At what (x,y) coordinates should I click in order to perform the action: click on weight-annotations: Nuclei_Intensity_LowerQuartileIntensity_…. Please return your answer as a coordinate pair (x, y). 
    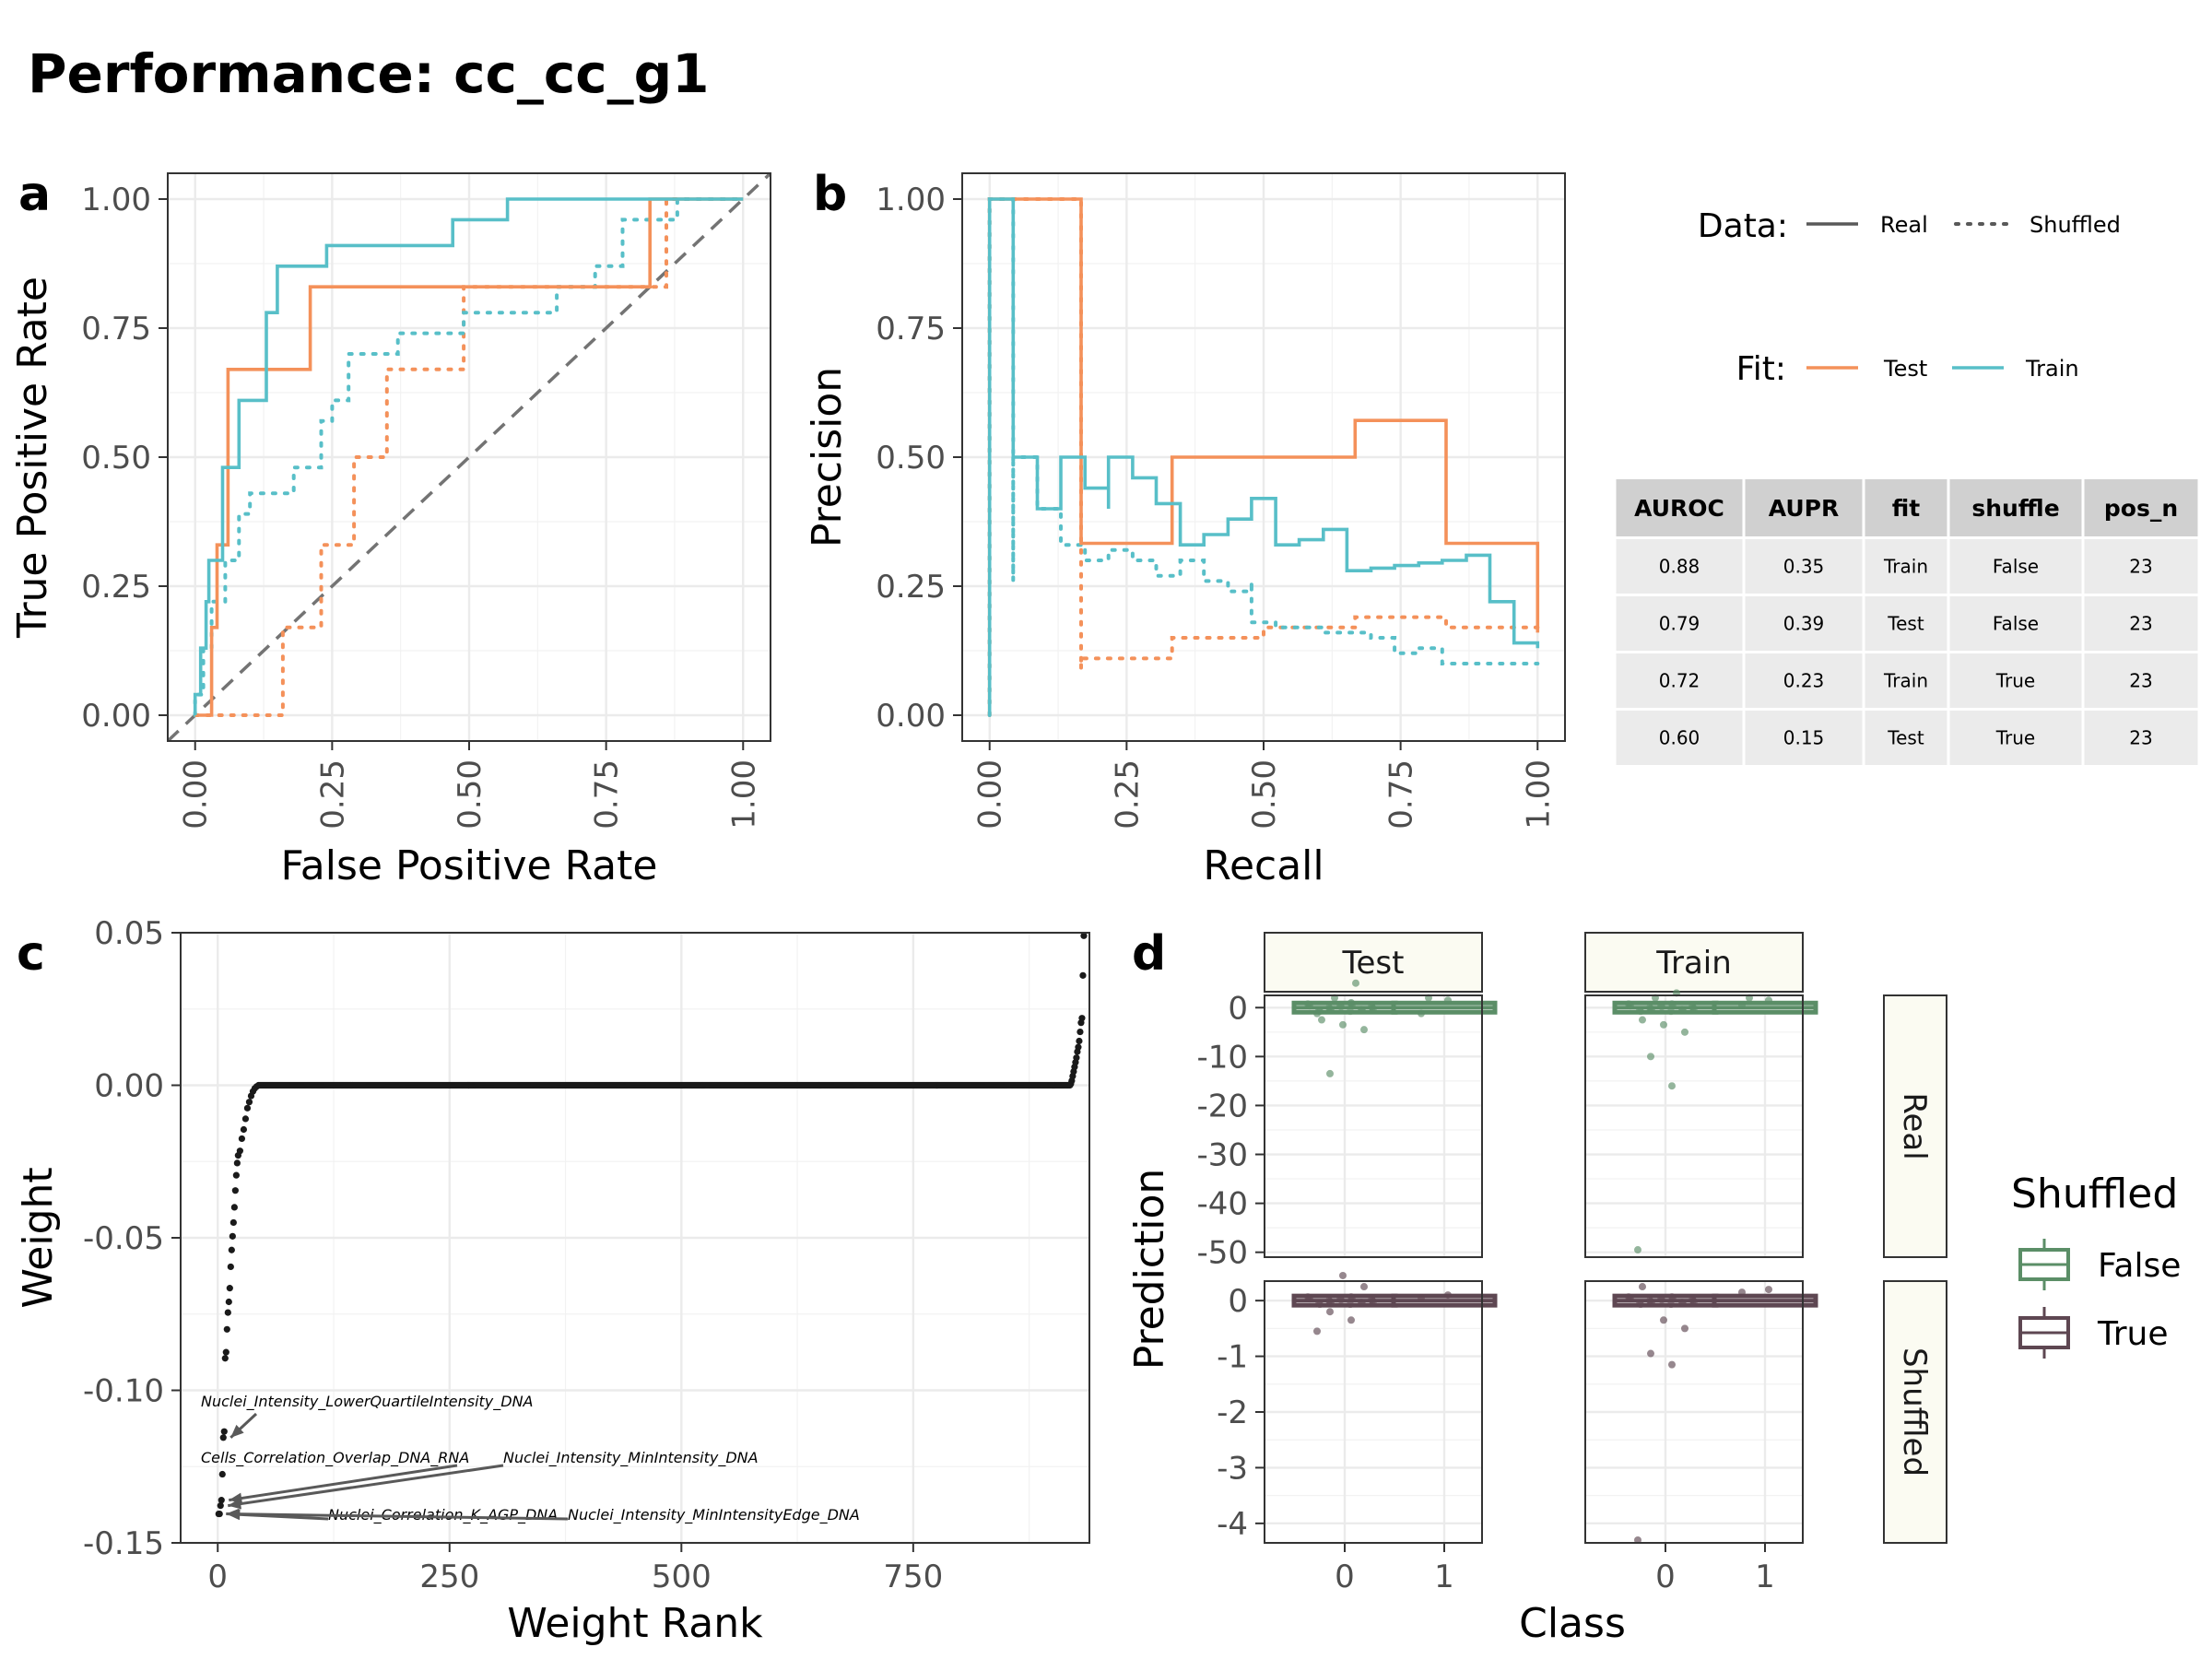
    Looking at the image, I should click on (530, 1458).